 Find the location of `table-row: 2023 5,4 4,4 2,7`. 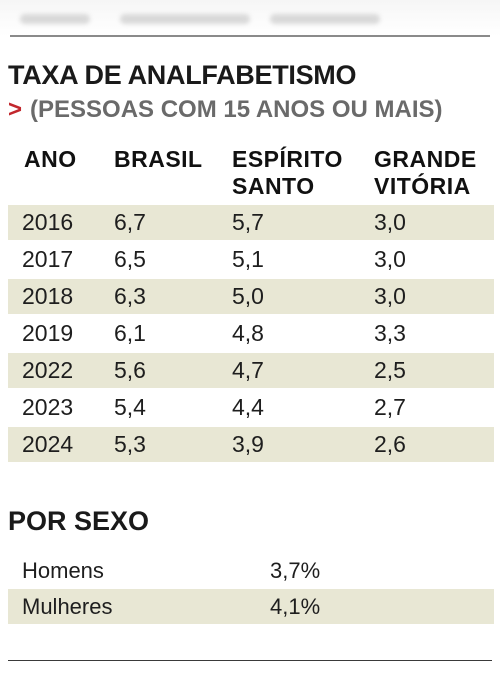

table-row: 2023 5,4 4,4 2,7 is located at coordinates (251, 407).